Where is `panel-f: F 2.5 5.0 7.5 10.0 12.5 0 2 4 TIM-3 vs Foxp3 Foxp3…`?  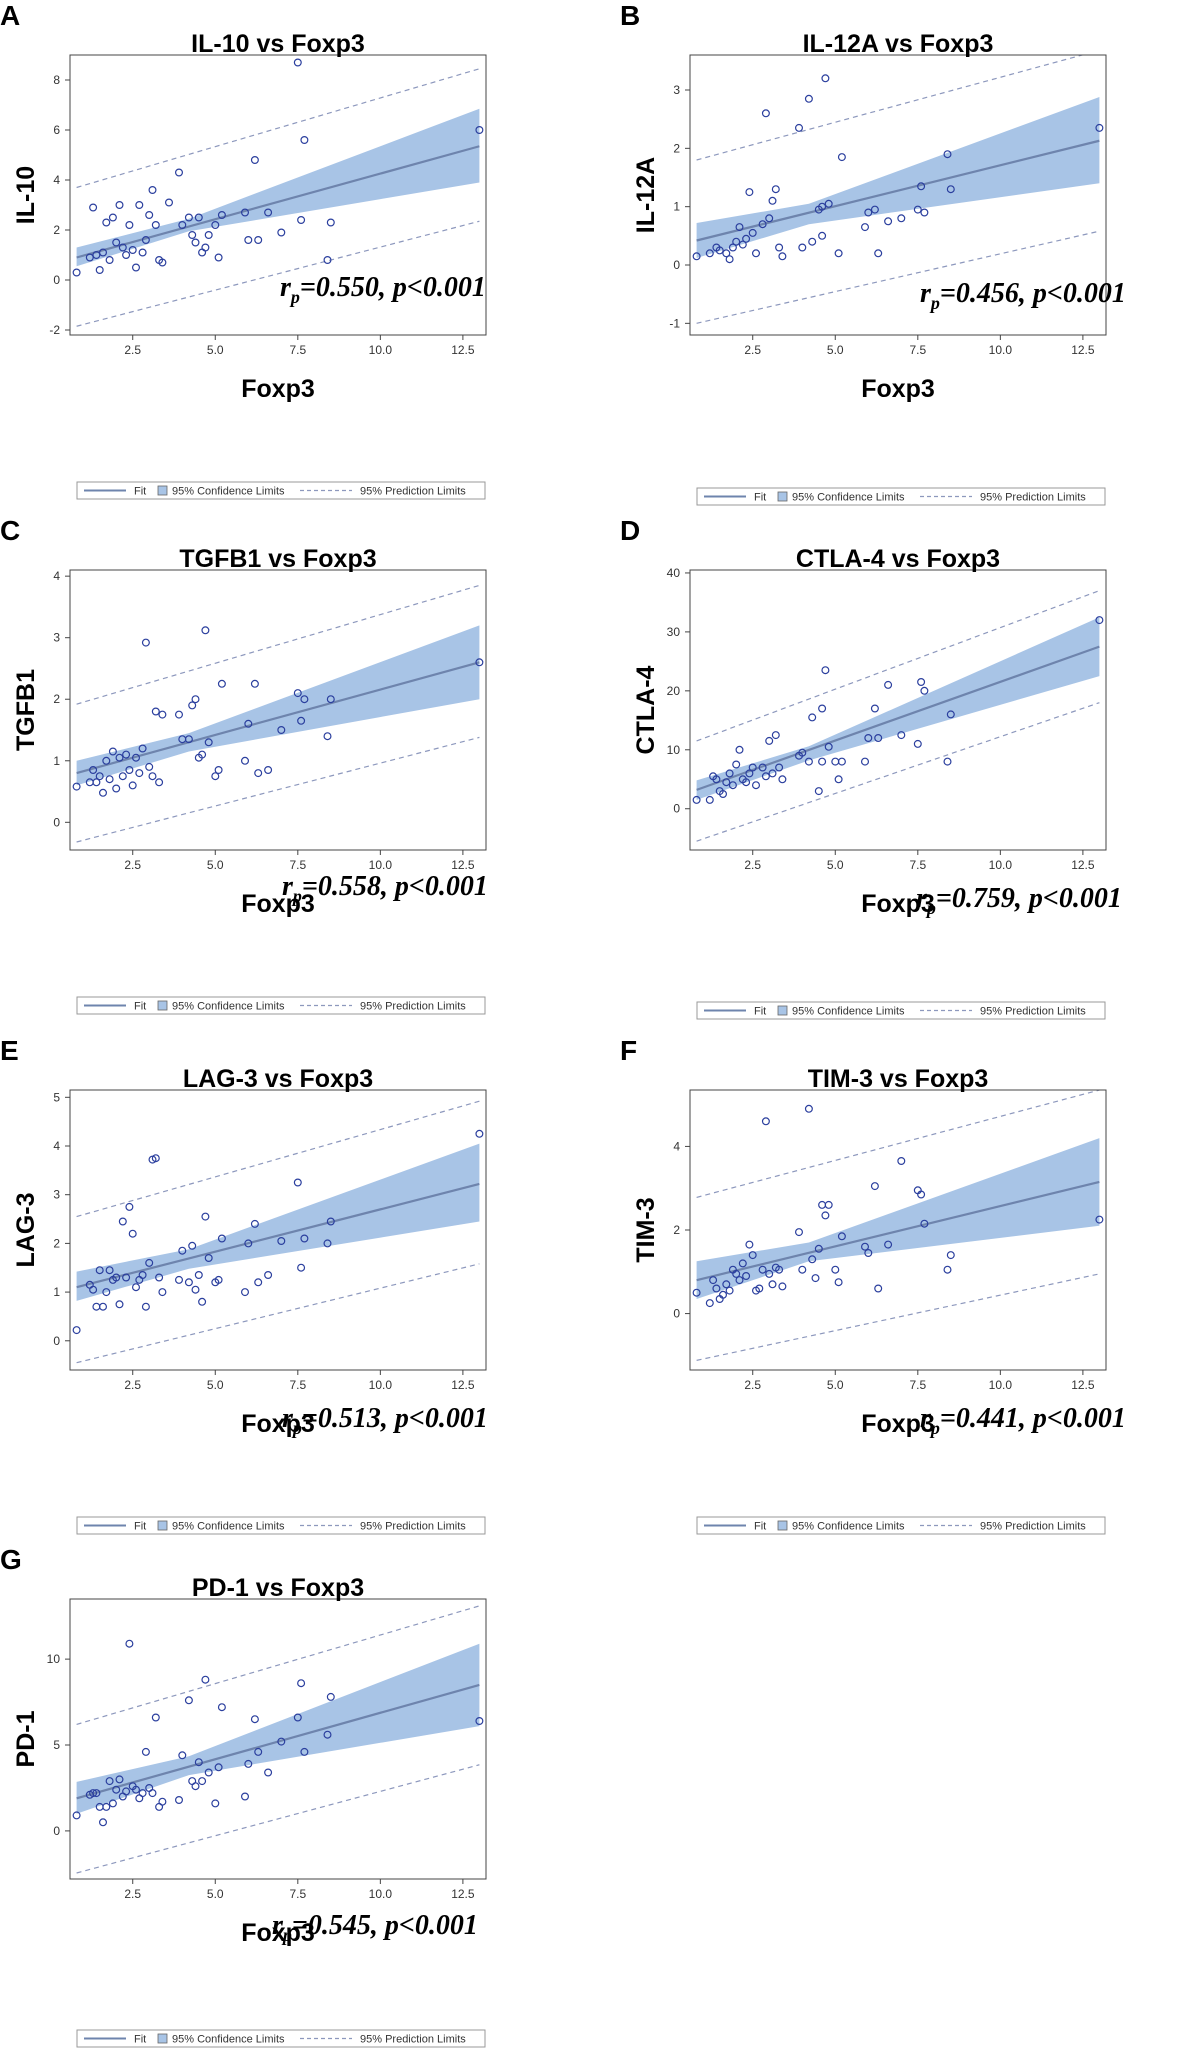 panel-f: F 2.5 5.0 7.5 10.0 12.5 0 2 4 TIM-3 vs Foxp3 Foxp3… is located at coordinates (900, 1285).